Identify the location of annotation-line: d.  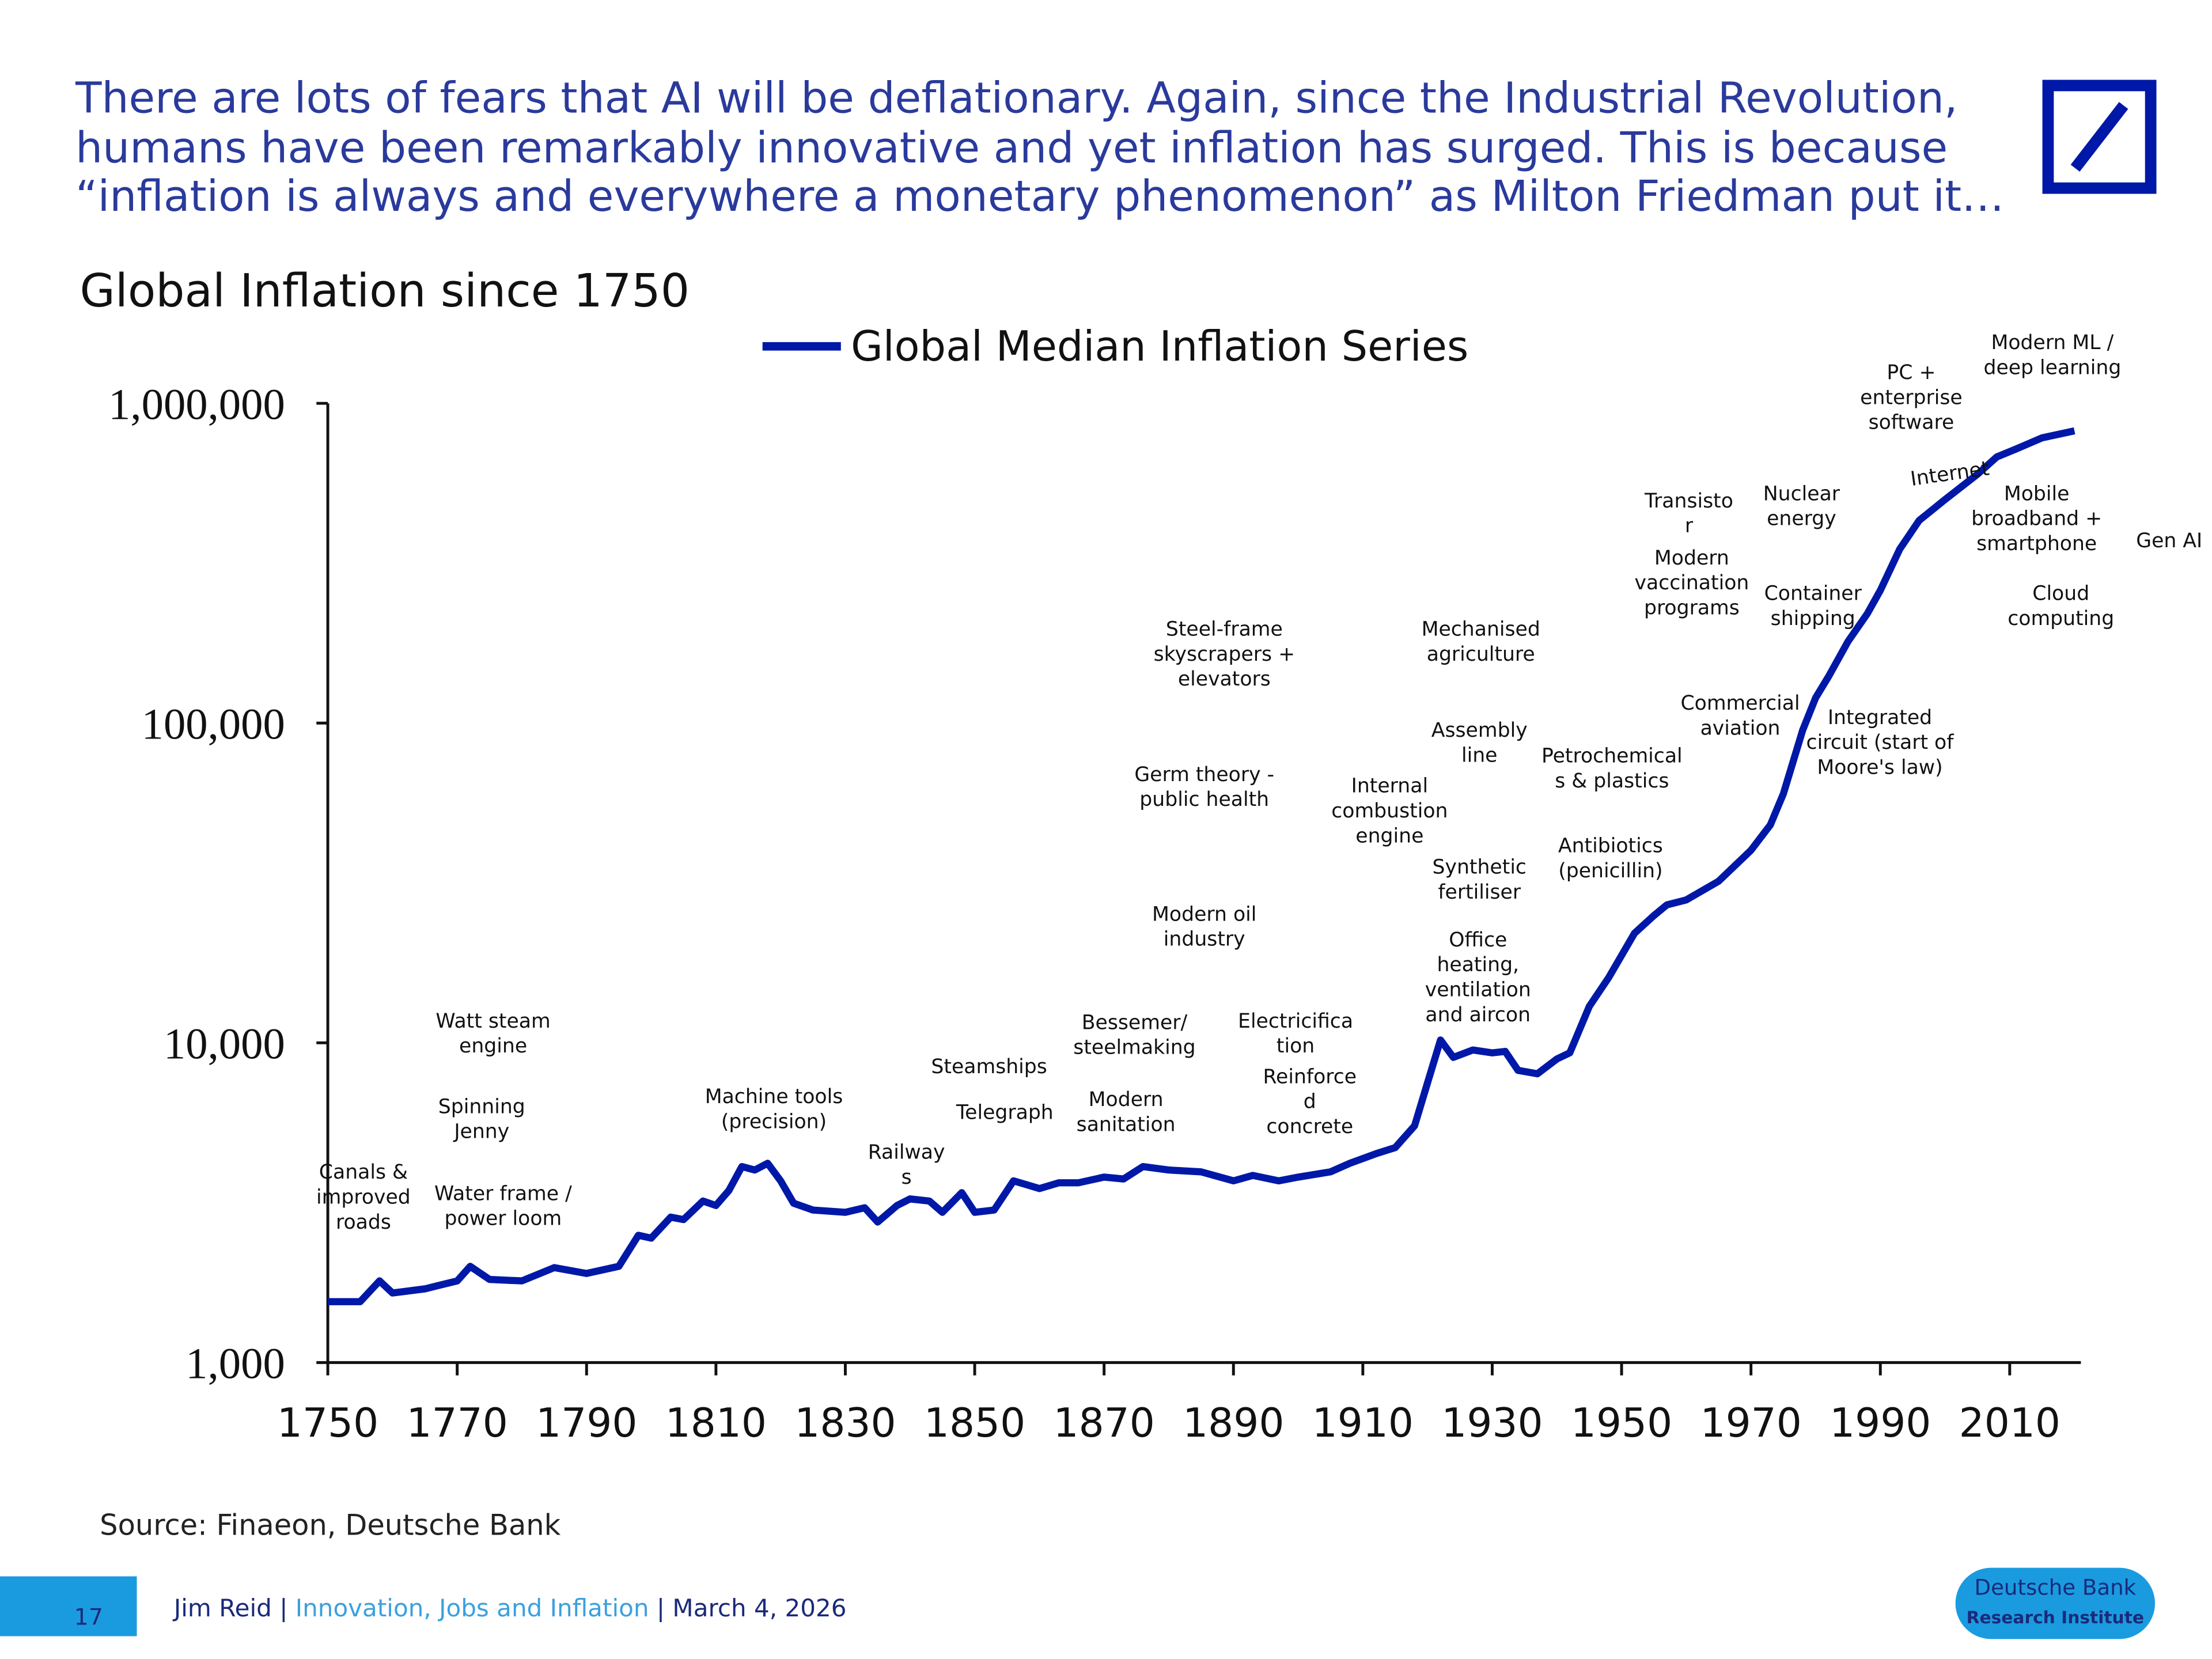
(1310, 1101).